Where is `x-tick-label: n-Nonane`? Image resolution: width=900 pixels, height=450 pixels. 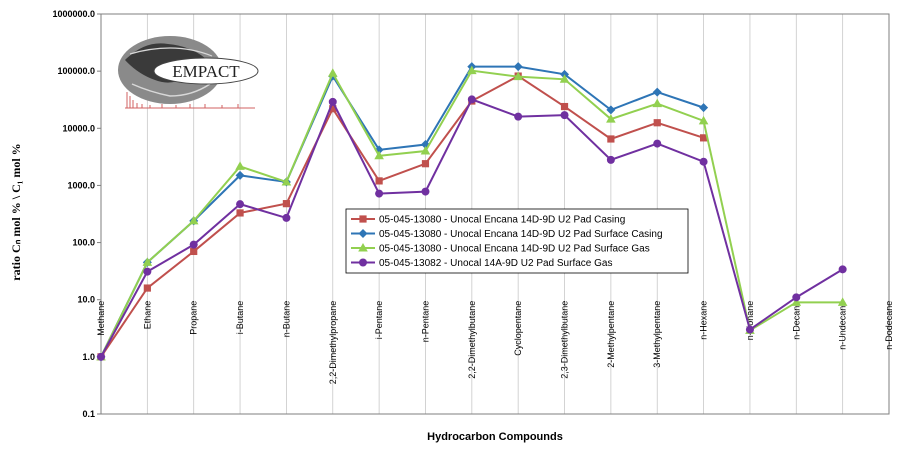
x-tick-label: n-Nonane is located at coordinates (750, 321).